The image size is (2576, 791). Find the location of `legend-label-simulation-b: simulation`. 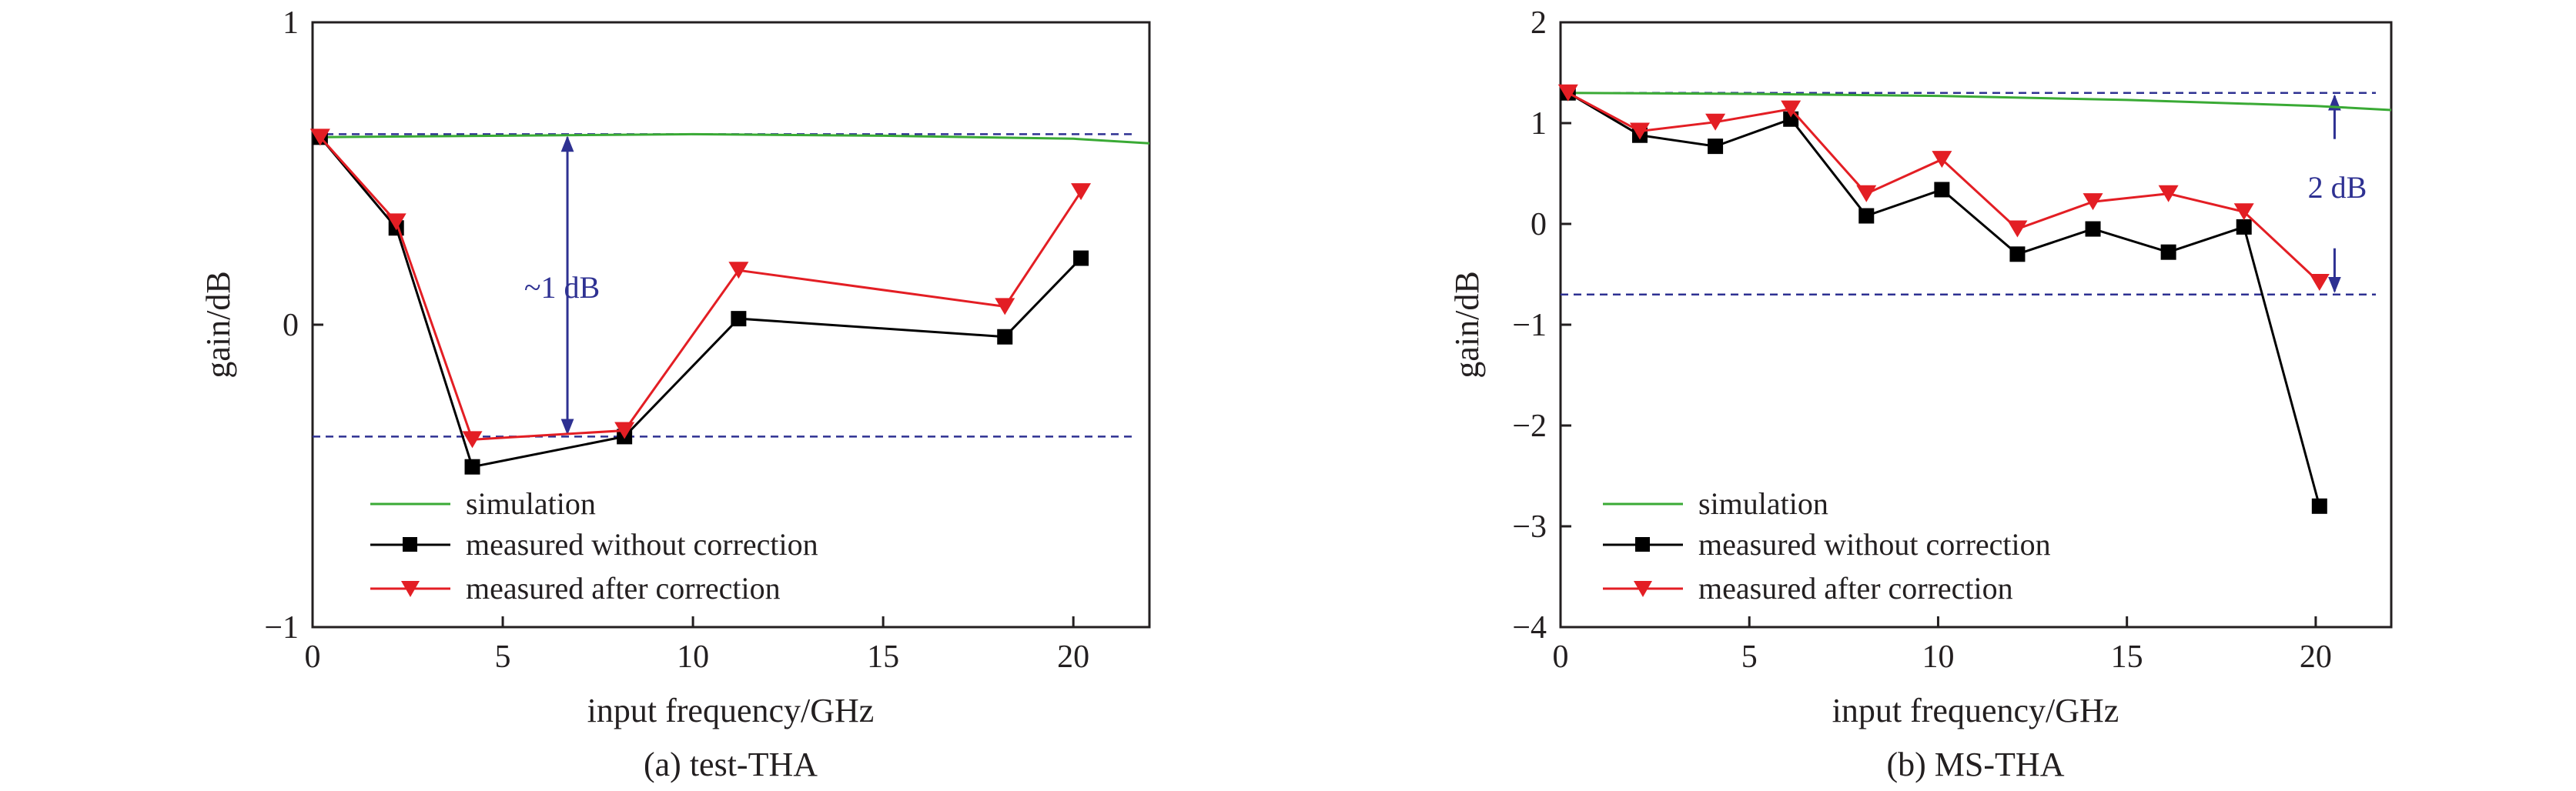

legend-label-simulation-b: simulation is located at coordinates (1763, 504).